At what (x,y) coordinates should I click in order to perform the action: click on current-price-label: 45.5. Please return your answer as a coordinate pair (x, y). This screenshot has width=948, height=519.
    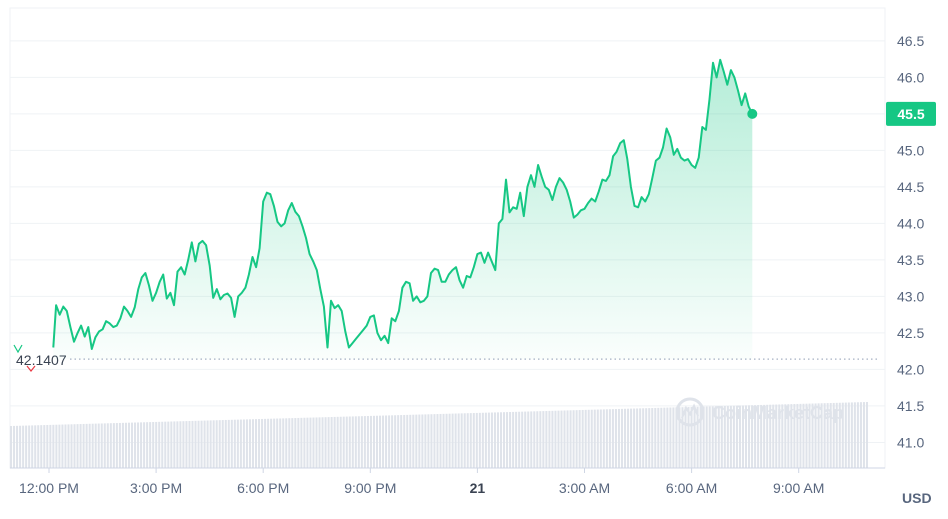
    Looking at the image, I should click on (910, 114).